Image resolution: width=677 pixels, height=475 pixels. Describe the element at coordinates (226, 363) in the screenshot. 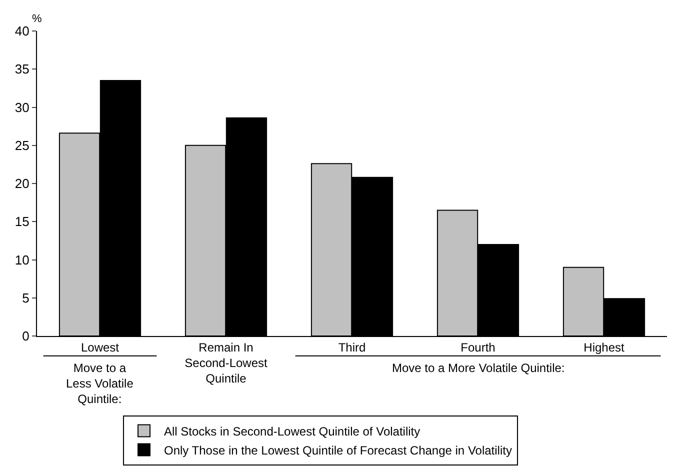

I see `x-tick-label: Remain In Second-Lowest Quintile` at that location.